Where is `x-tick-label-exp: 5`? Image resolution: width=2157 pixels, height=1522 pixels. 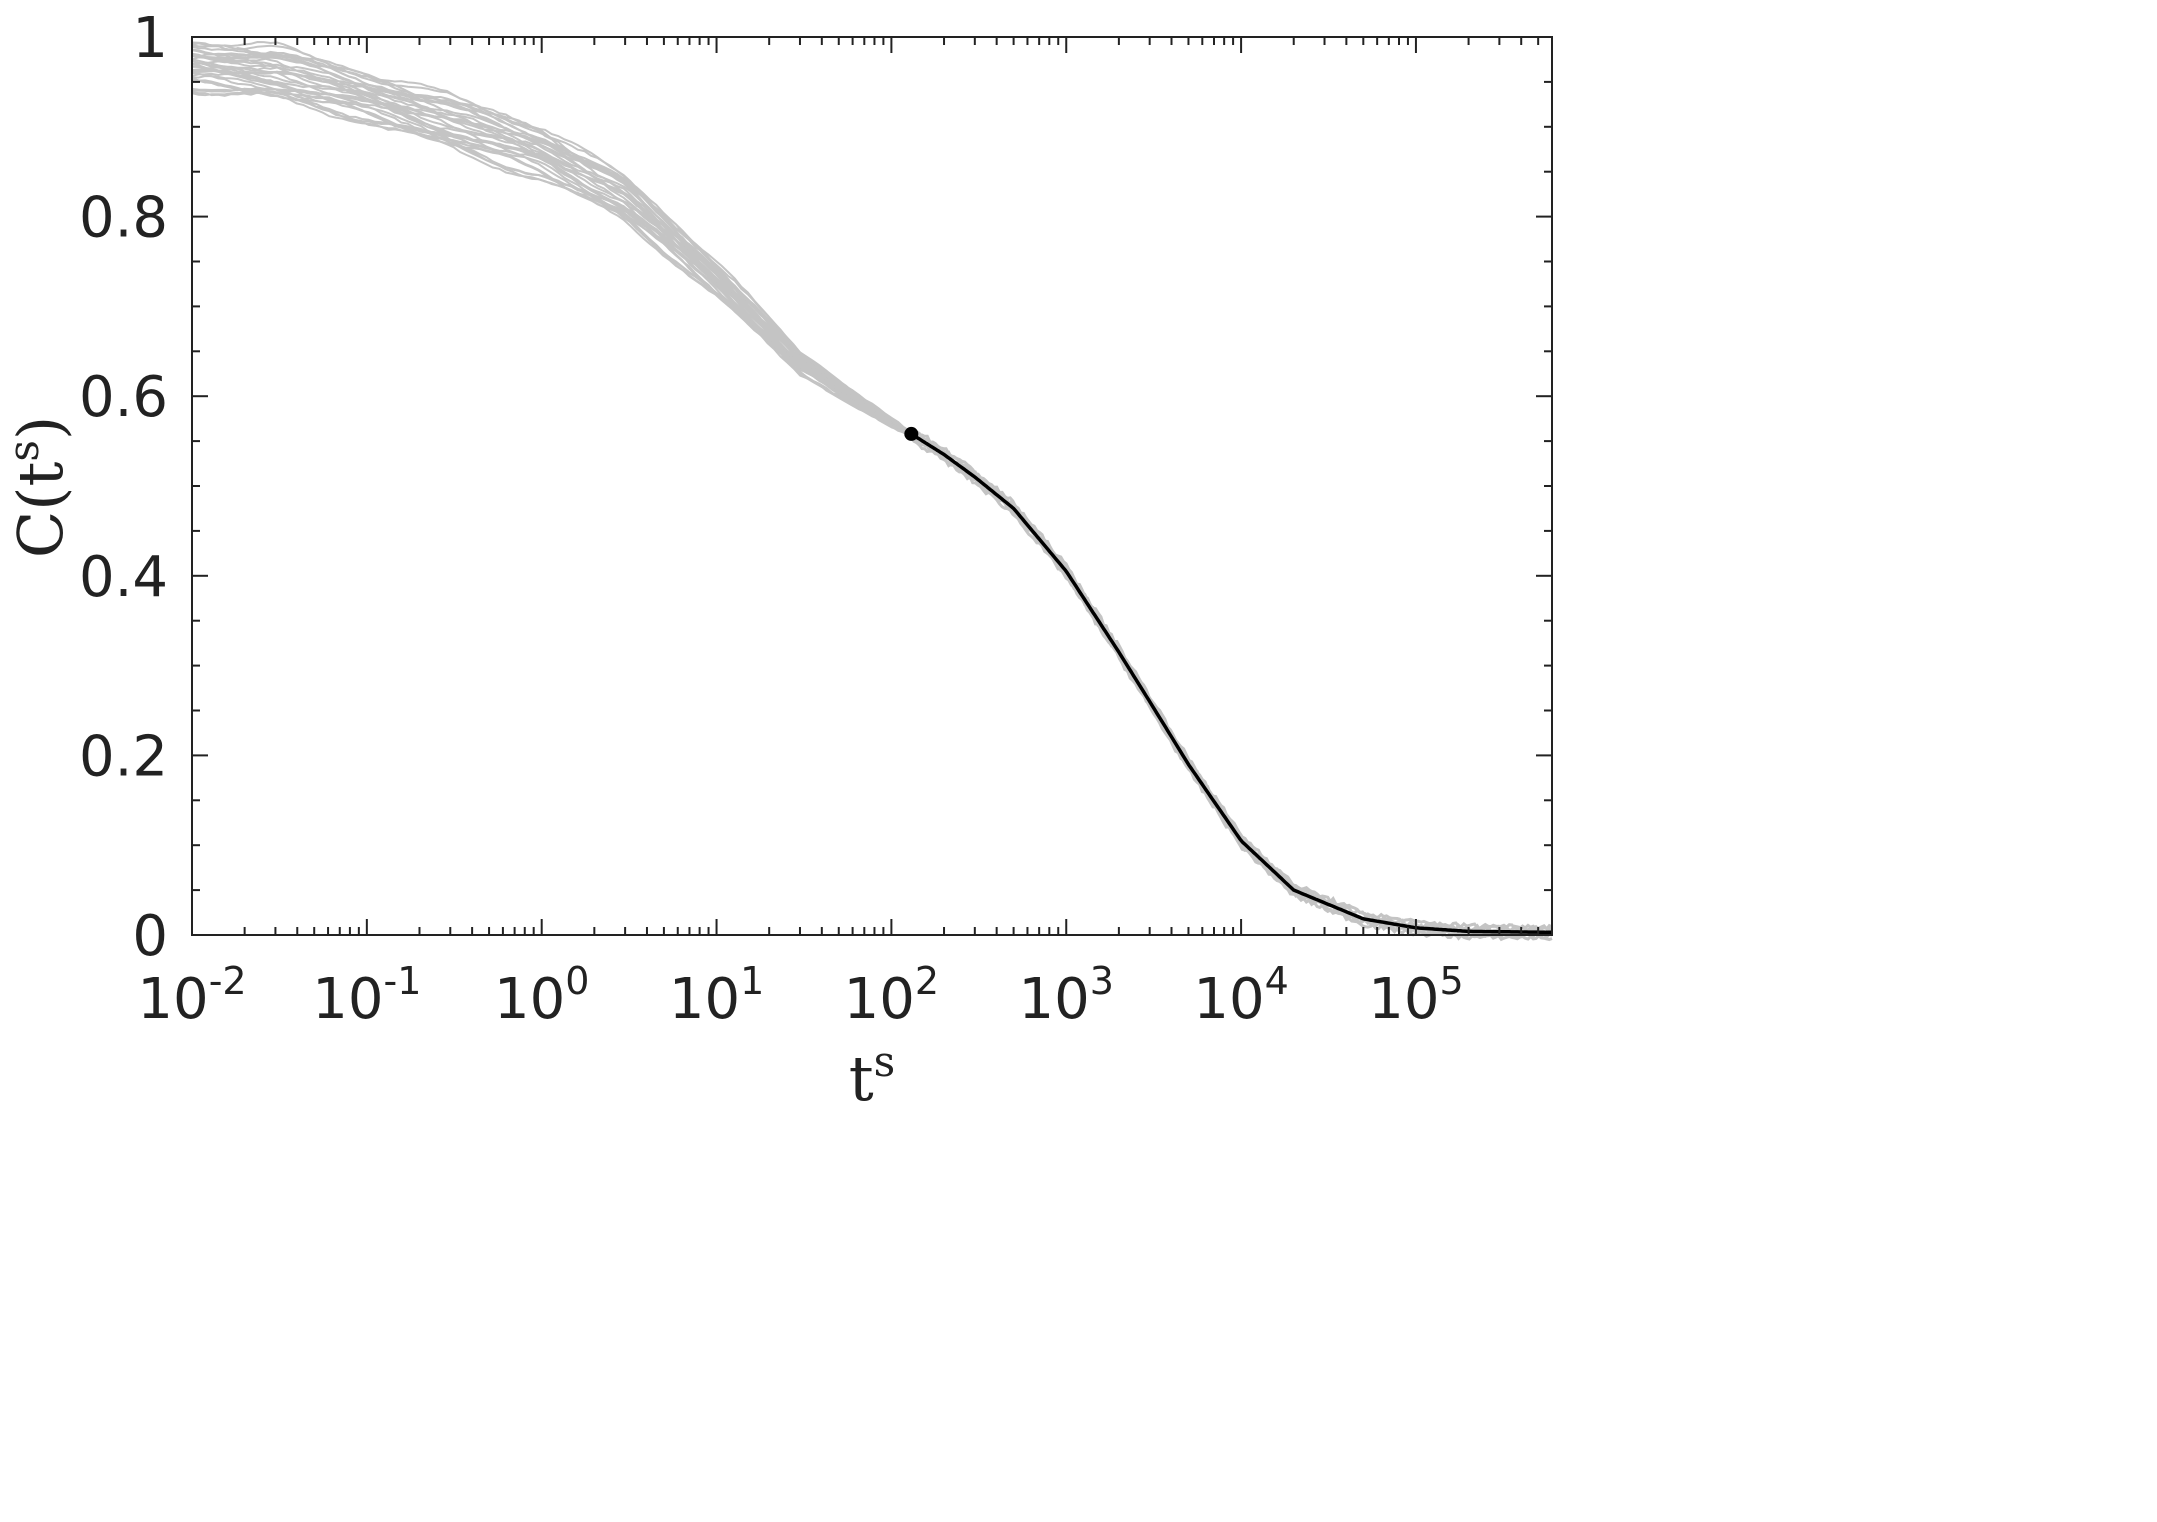 x-tick-label-exp: 5 is located at coordinates (1451, 981).